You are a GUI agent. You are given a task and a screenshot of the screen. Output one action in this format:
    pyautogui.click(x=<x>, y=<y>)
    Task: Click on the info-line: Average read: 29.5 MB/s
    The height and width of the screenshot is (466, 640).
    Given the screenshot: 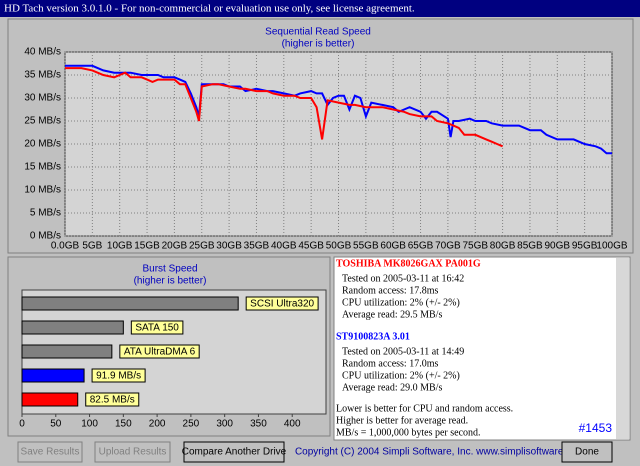 What is the action you would take?
    pyautogui.click(x=392, y=314)
    